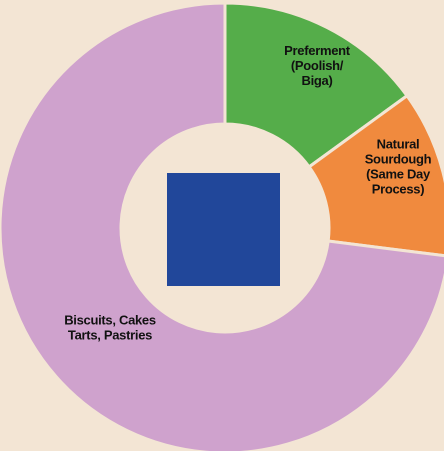  I want to click on slice-label-line: Biga), so click(316, 80).